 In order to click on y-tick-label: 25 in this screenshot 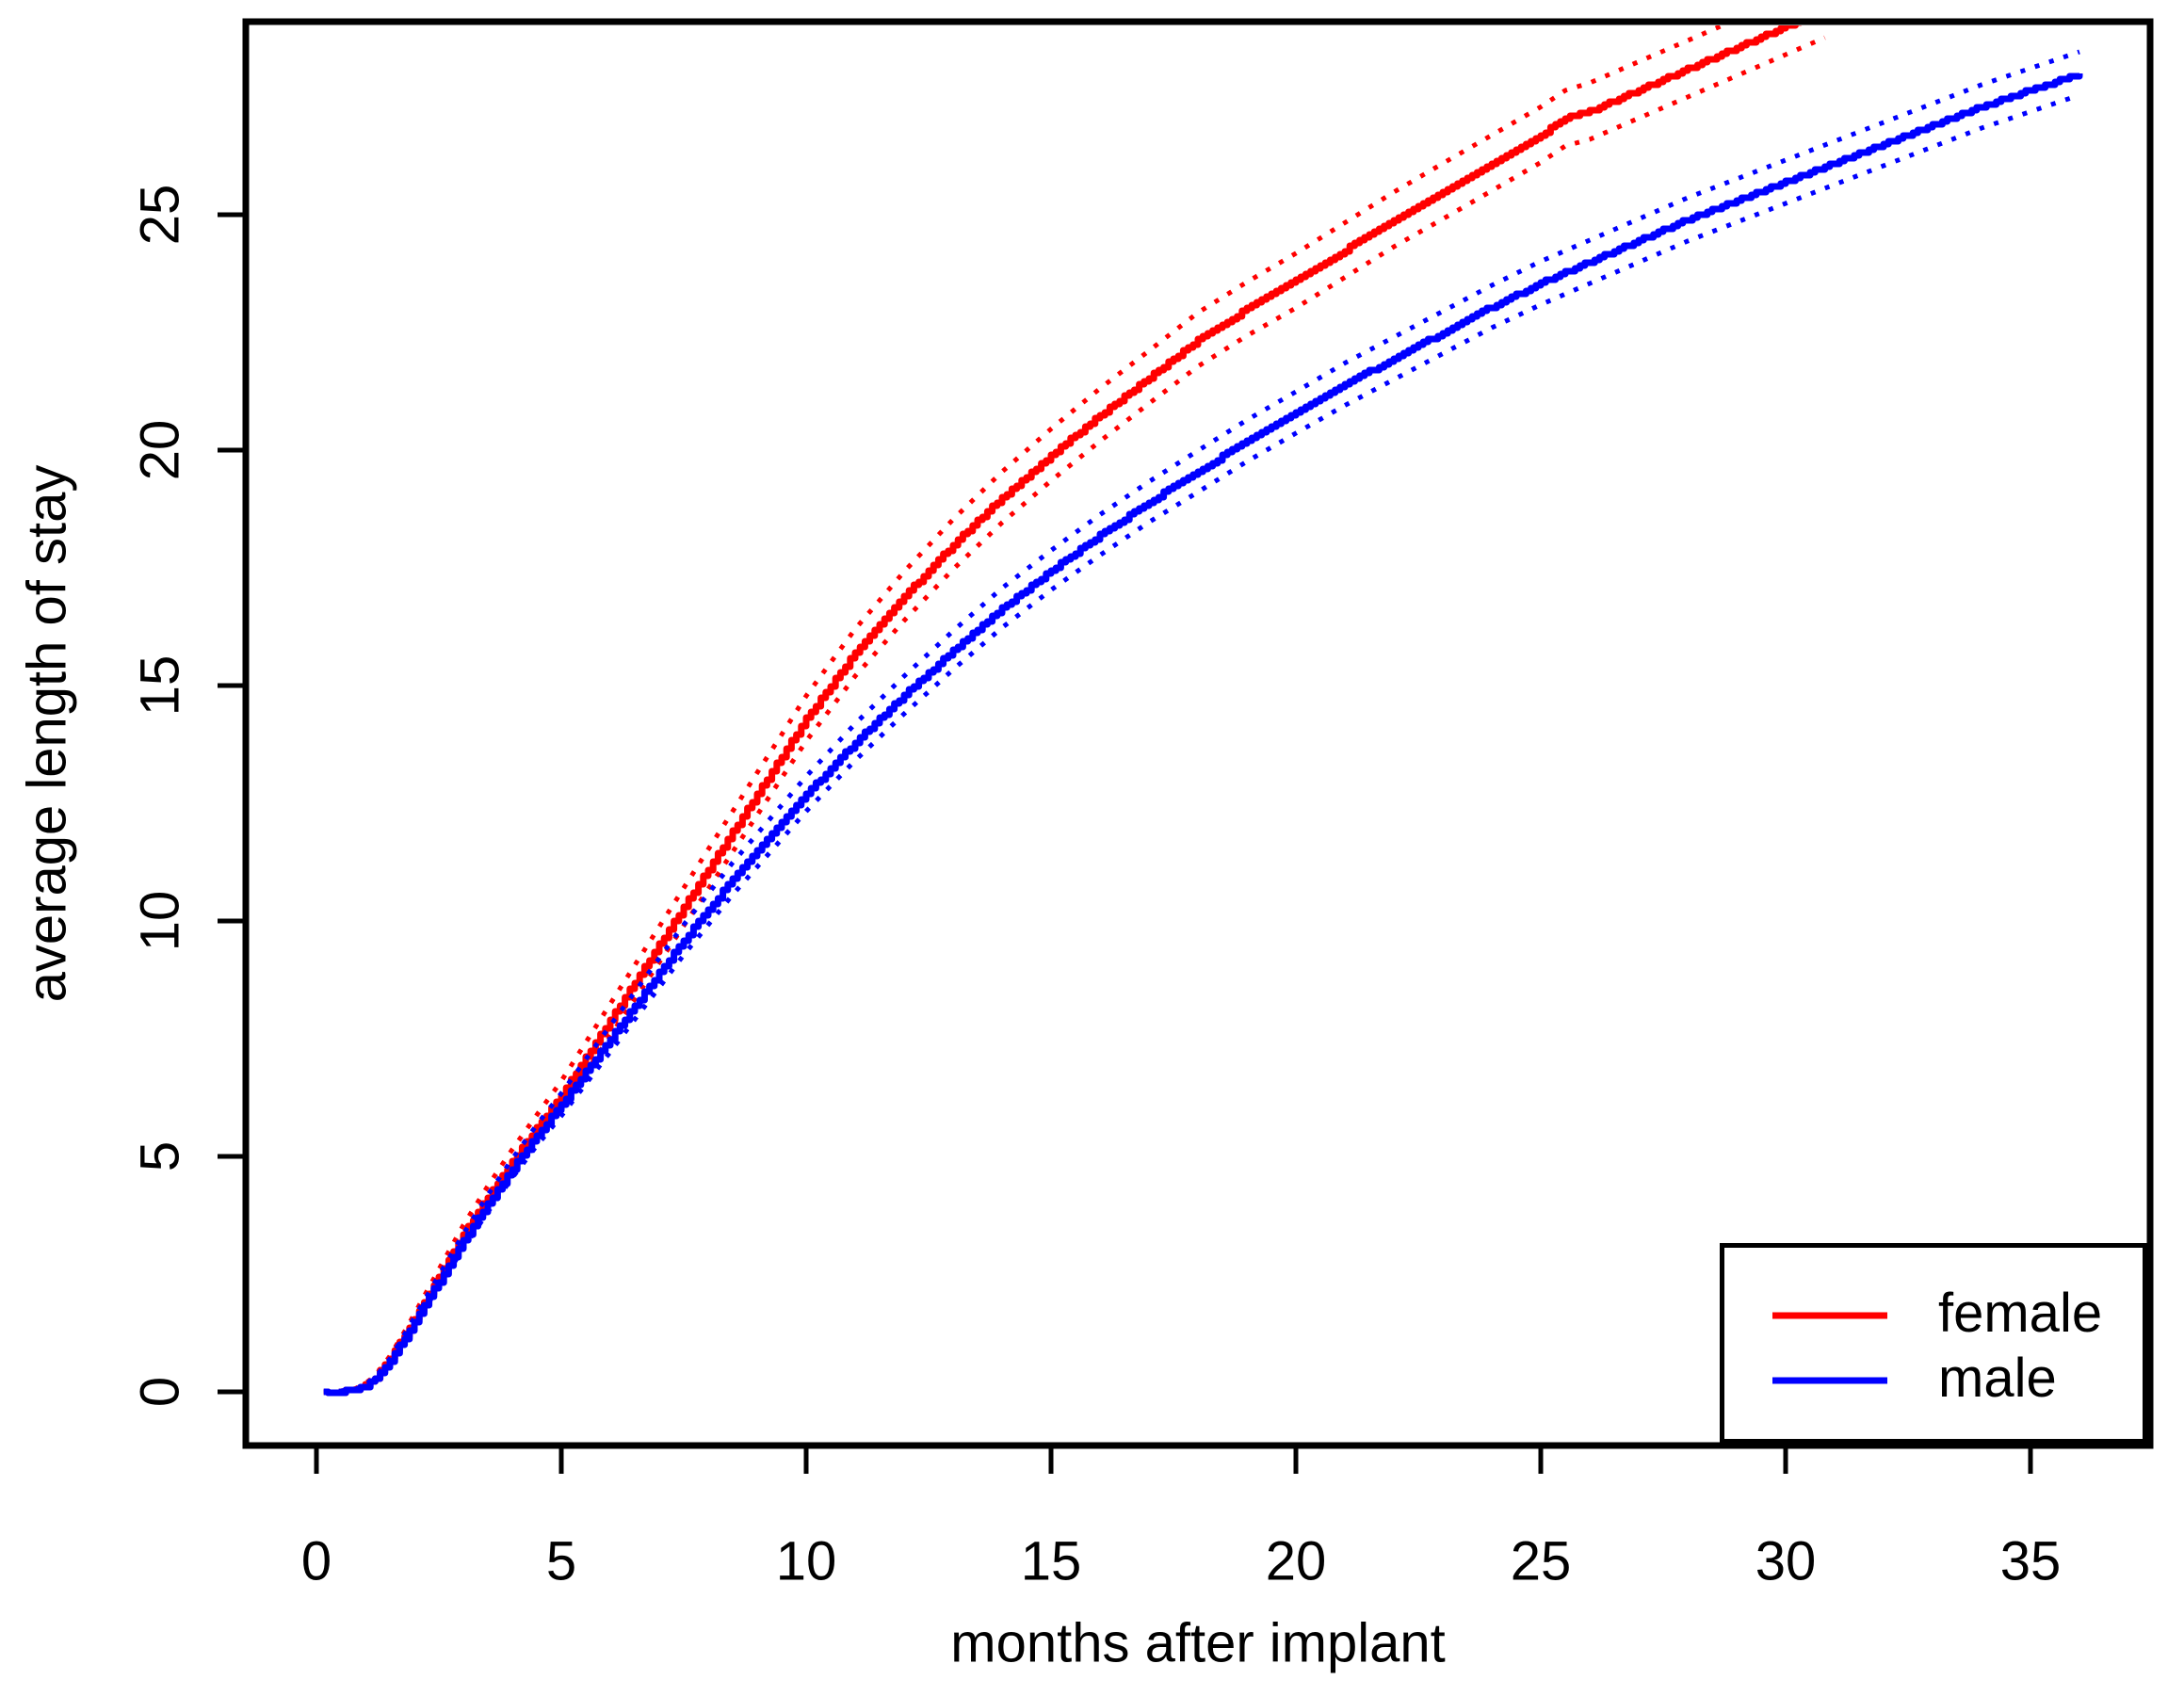, I will do `click(160, 215)`.